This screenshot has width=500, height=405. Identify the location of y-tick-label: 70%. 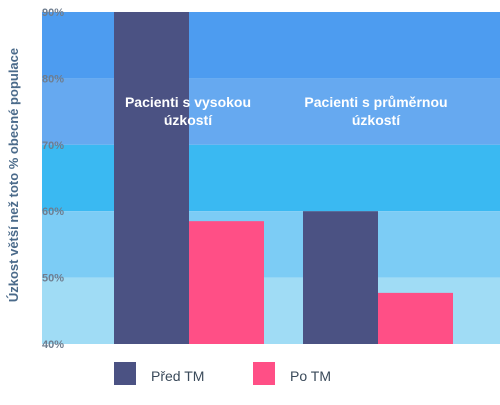
(53, 146).